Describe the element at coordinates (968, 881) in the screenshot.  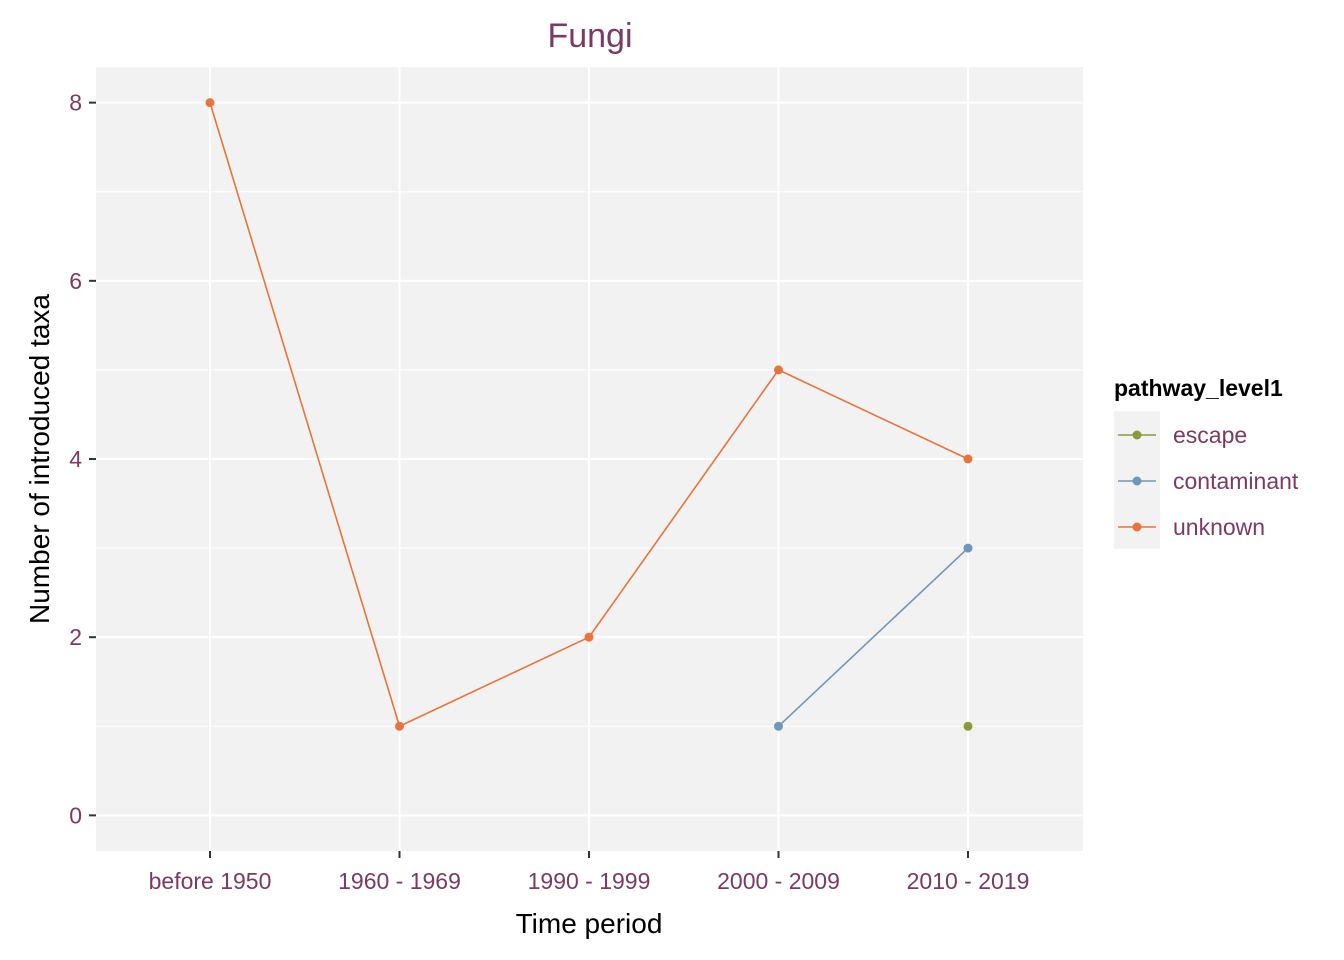
I see `x-tick-label: 2010 - 2019` at that location.